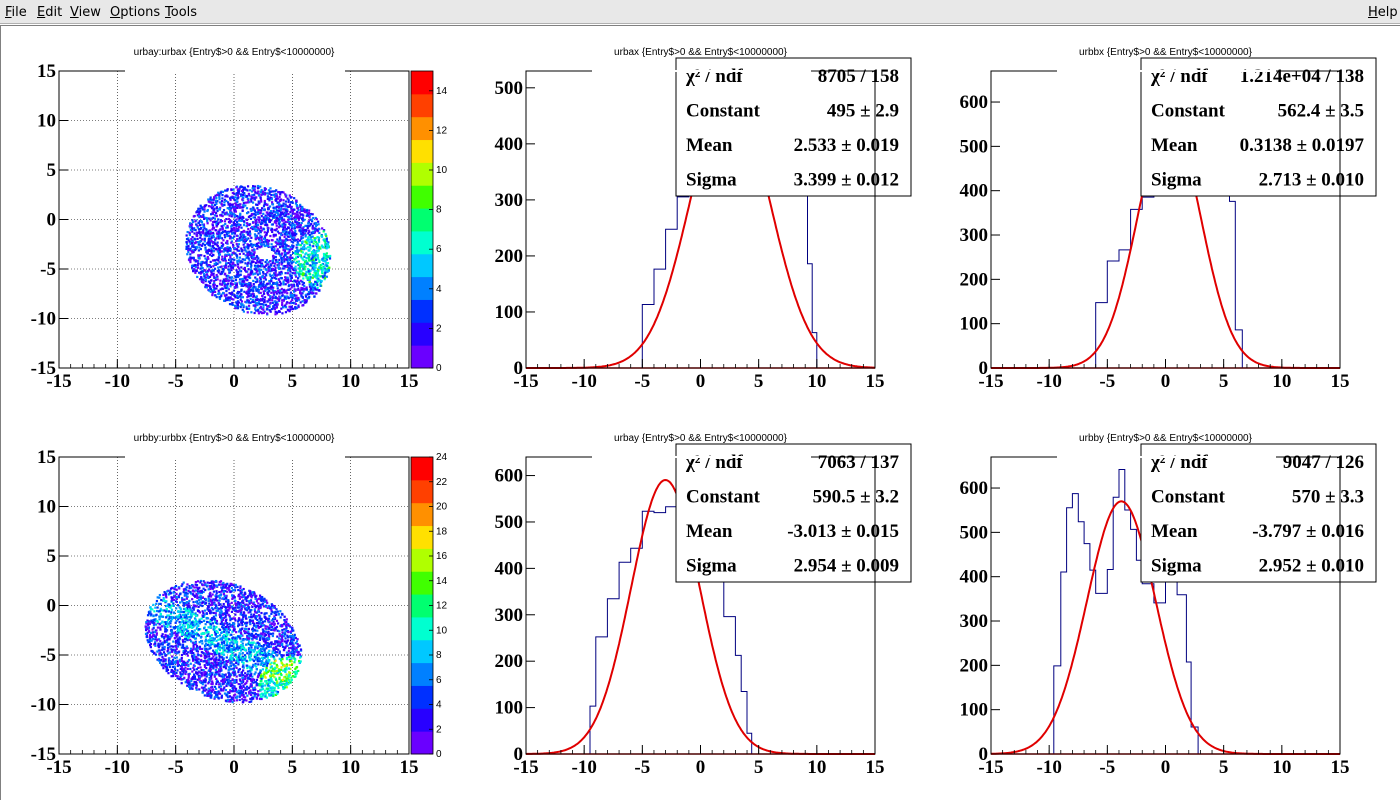  What do you see at coordinates (181, 12) in the screenshot?
I see `menu-tools: Tools` at bounding box center [181, 12].